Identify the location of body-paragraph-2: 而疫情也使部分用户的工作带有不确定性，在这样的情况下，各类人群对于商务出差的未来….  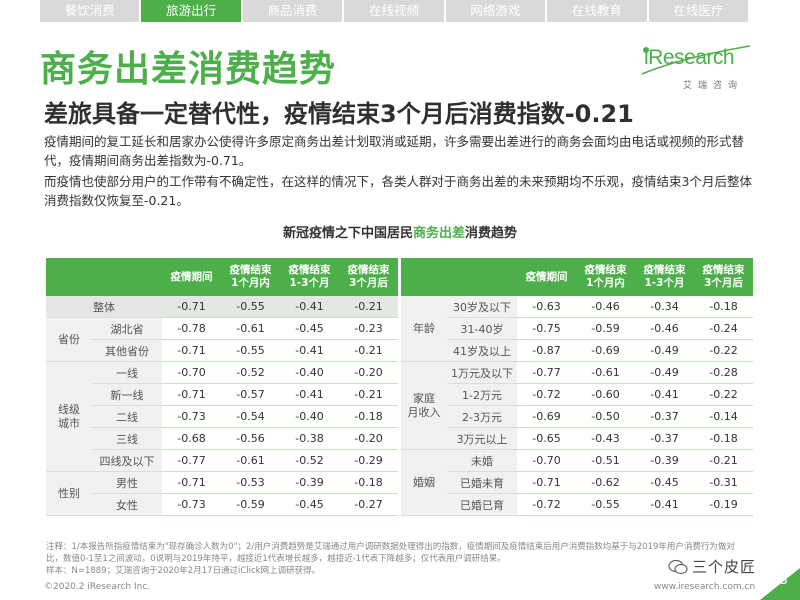
(398, 191).